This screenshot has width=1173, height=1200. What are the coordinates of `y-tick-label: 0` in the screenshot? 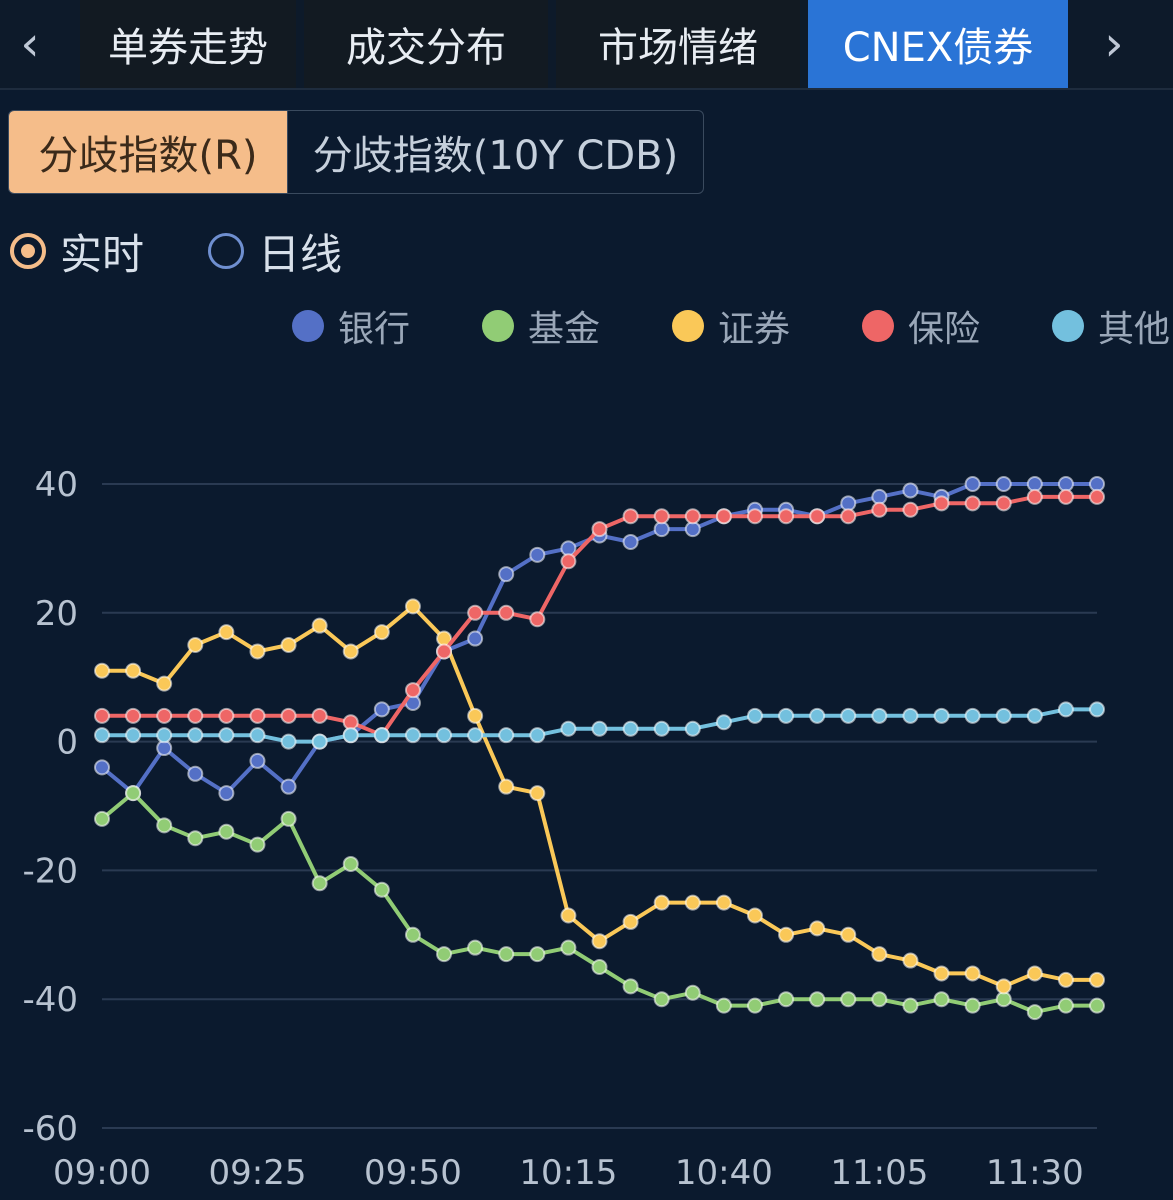 It's located at (67, 743).